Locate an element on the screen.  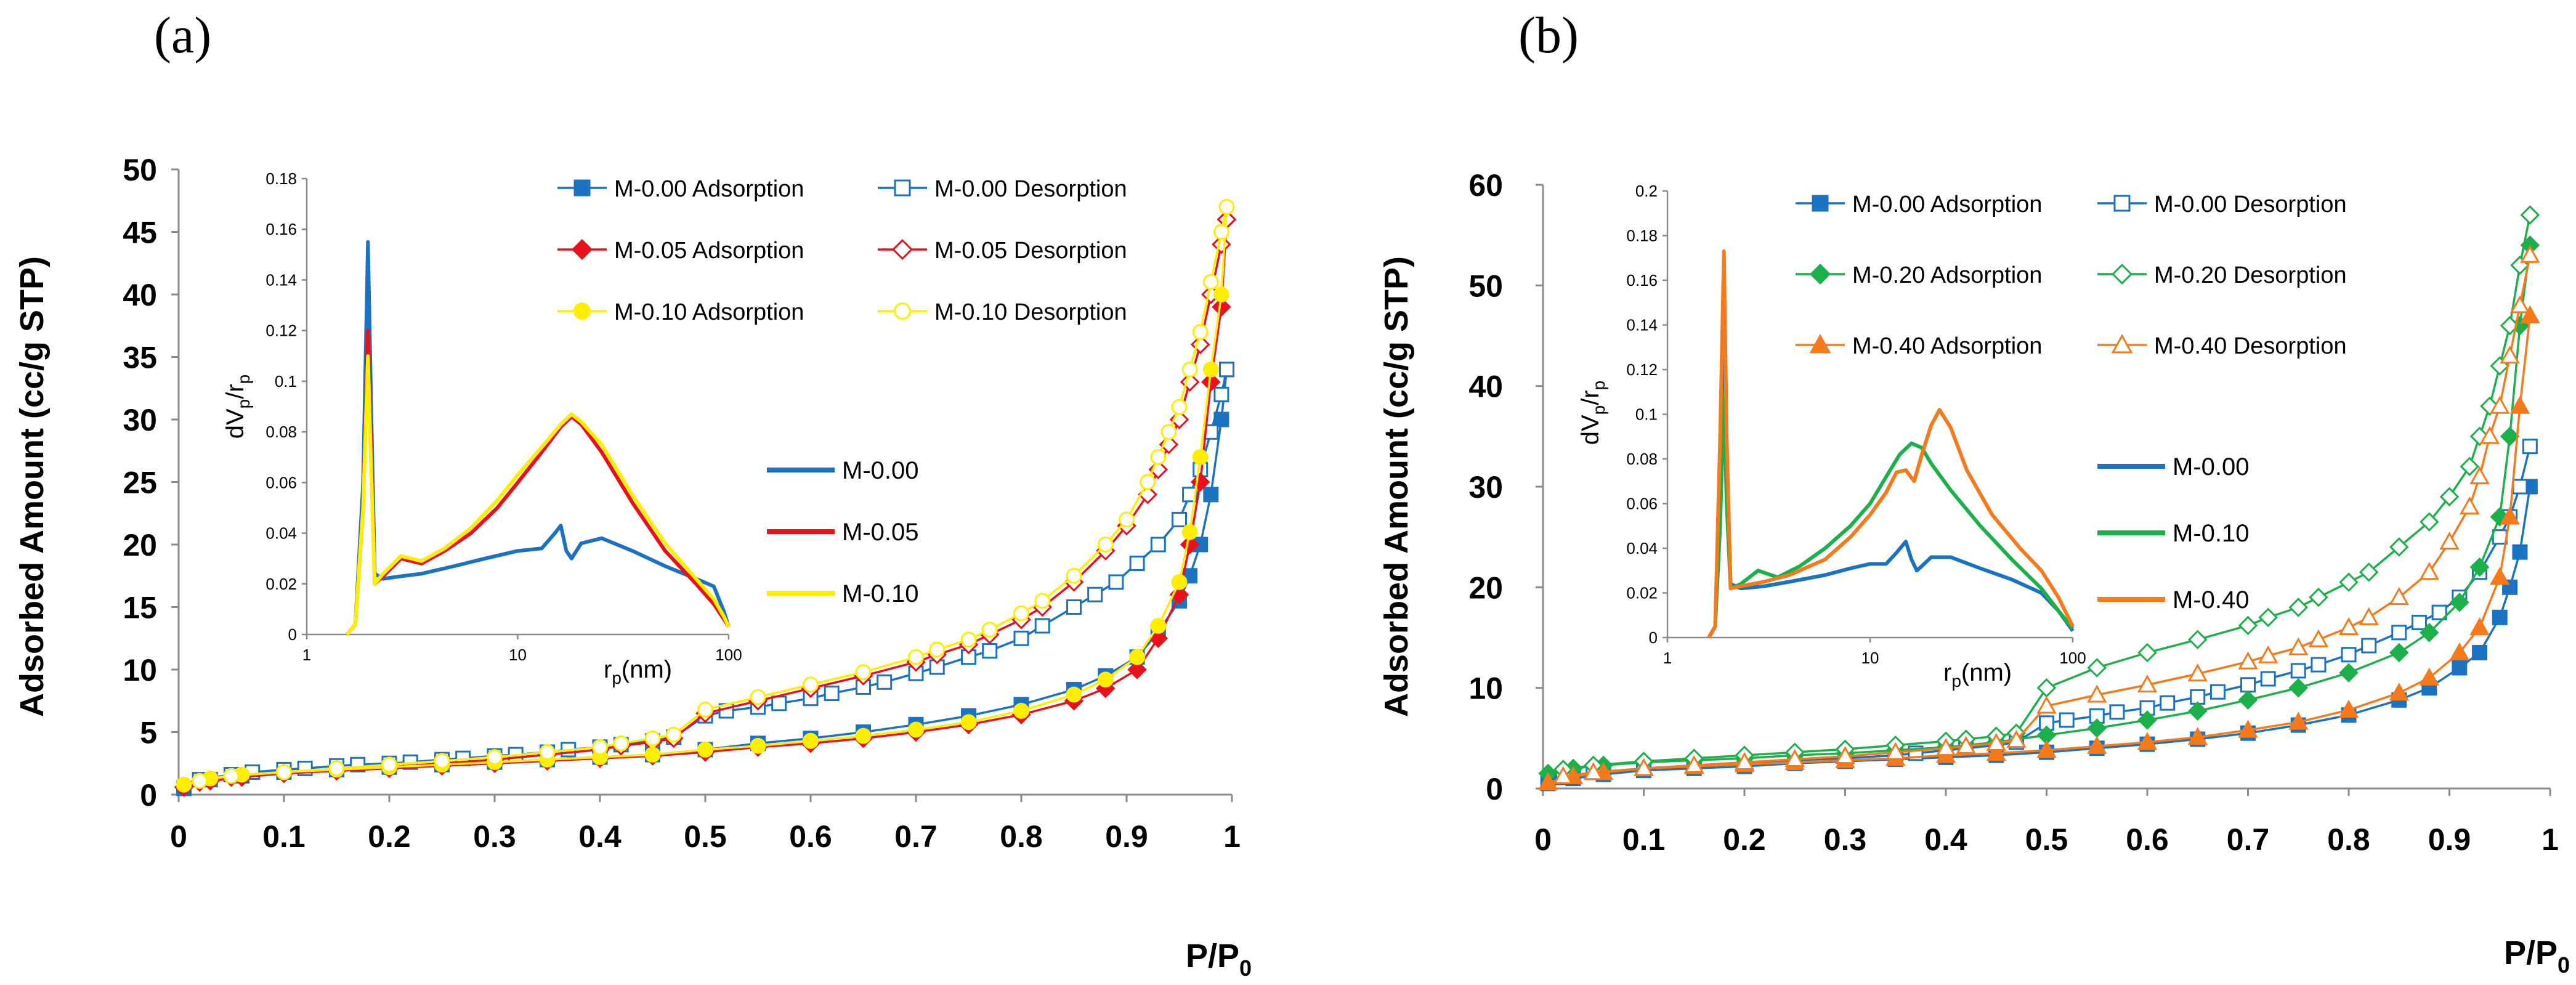
inset-y-axis-label: dVp/rp is located at coordinates (237, 407).